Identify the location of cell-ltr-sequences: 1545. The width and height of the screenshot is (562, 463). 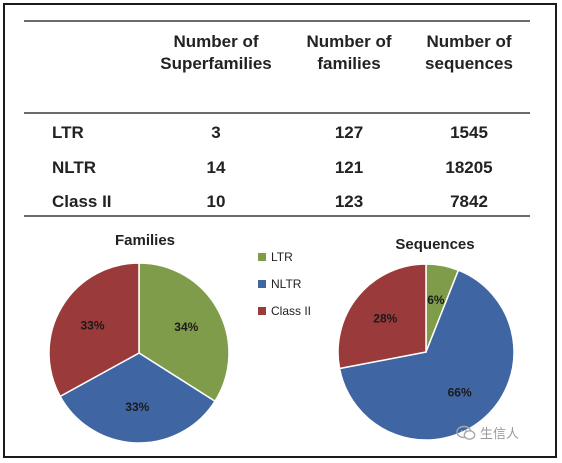
(469, 132).